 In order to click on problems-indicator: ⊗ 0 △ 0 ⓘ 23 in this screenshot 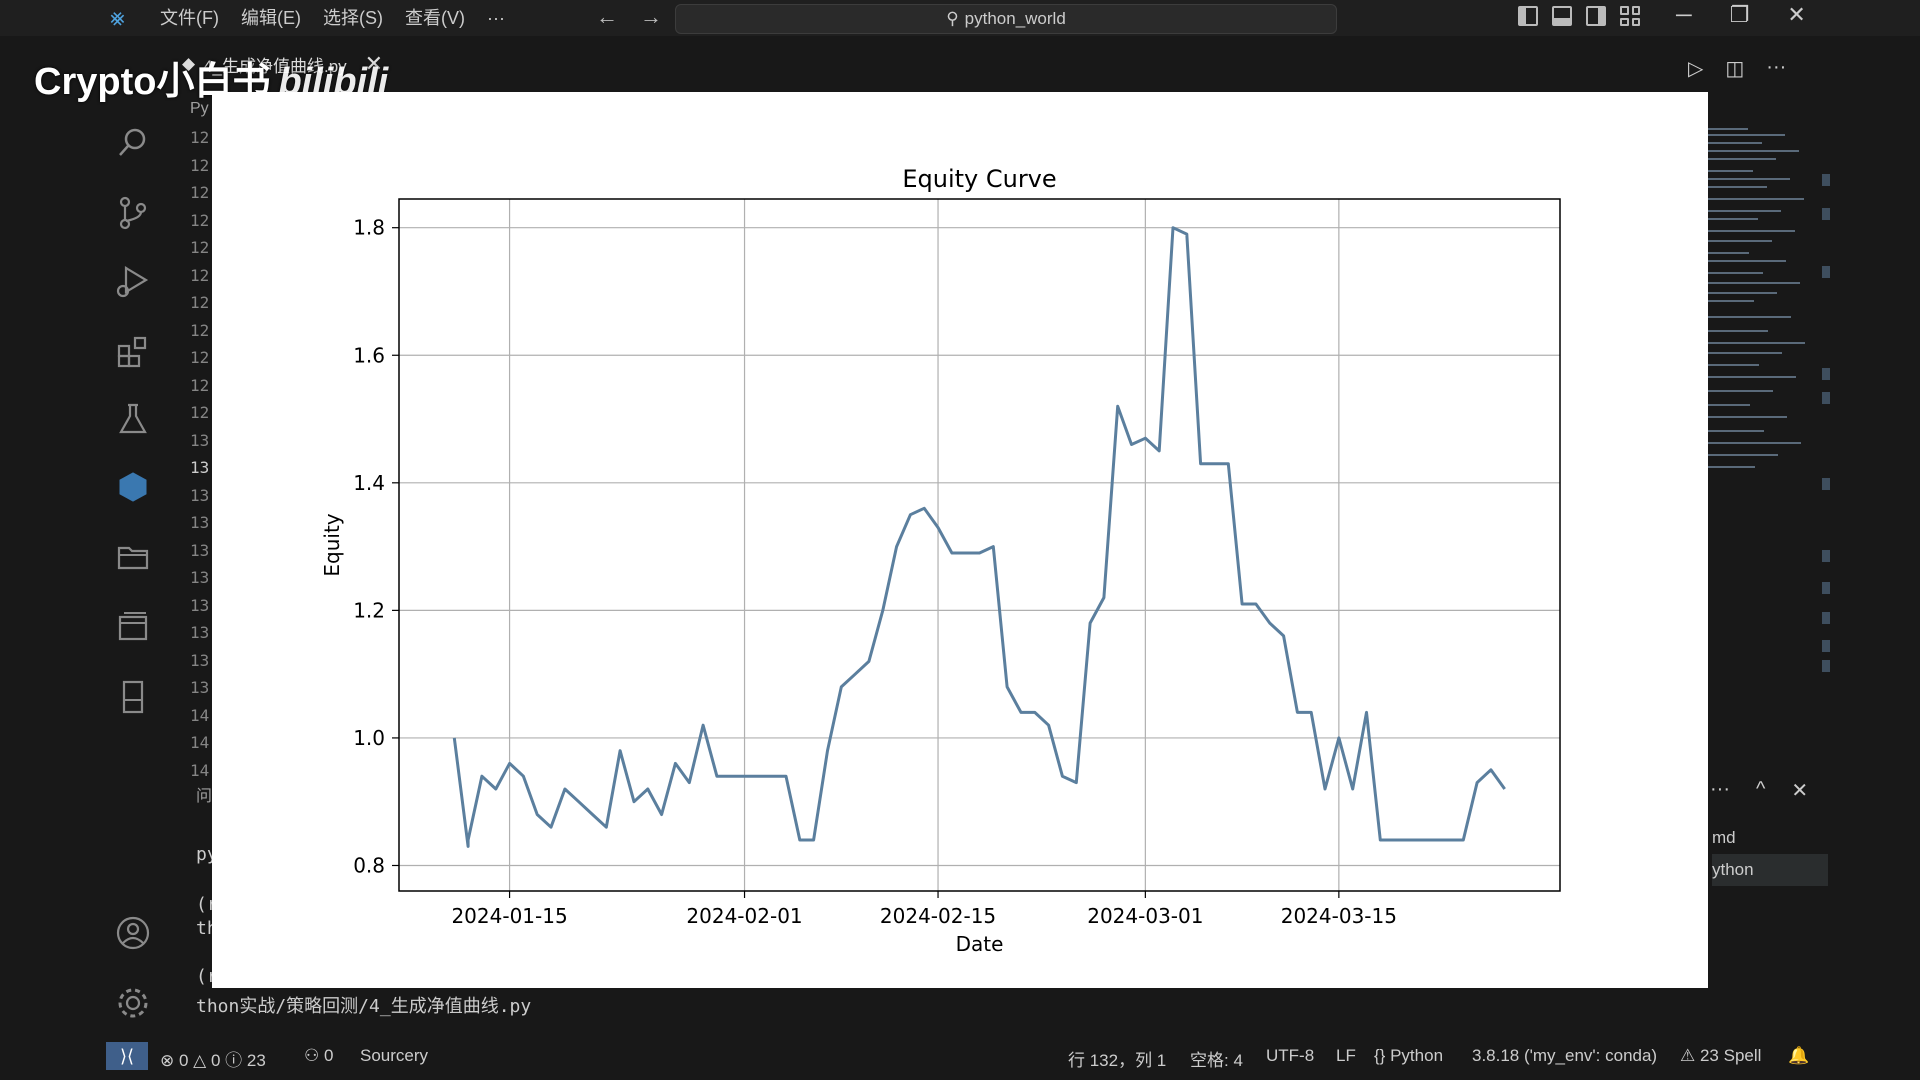, I will do `click(213, 1060)`.